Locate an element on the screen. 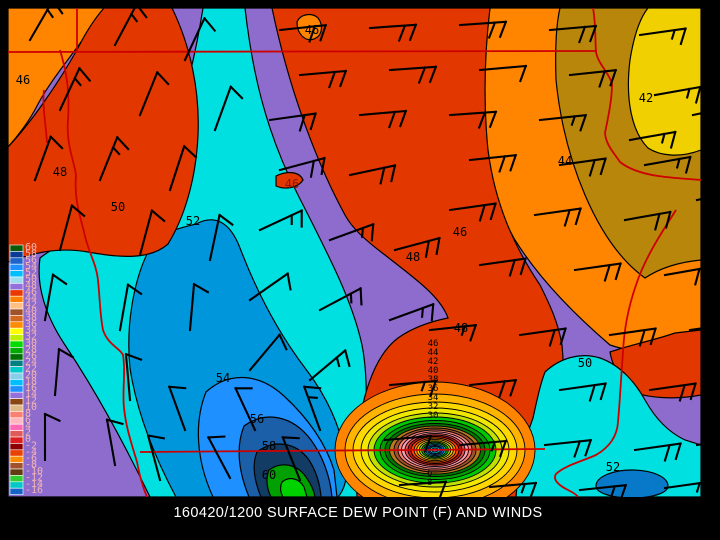  colorbar-label-46: 46 is located at coordinates (31, 292).